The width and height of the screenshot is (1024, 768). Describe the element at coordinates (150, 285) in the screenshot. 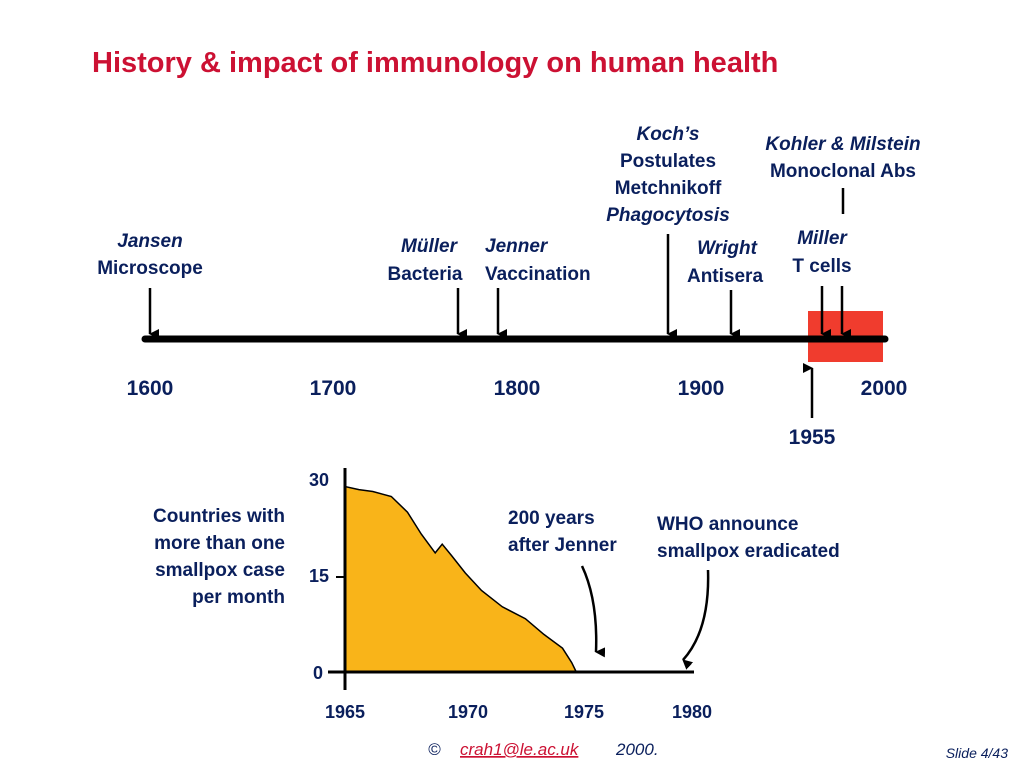

I see `event-jansen: Jansen Microscope` at that location.